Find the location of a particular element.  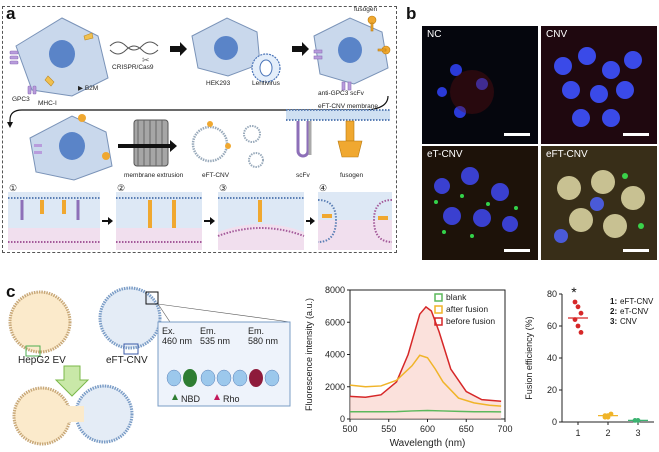

label-extrusion: membrane extrusion is located at coordinates (154, 175).